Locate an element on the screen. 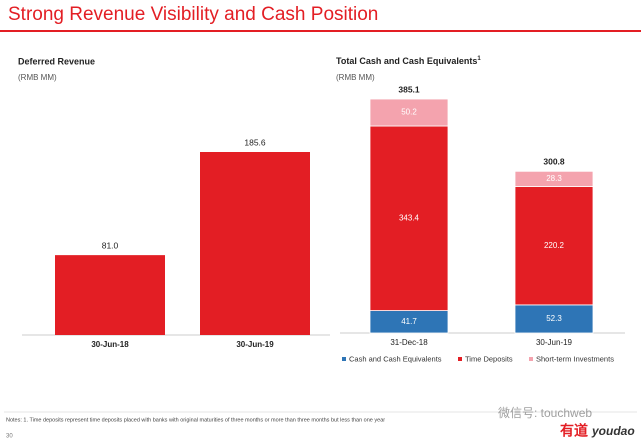 The width and height of the screenshot is (641, 445). segment-label: 52.3 is located at coordinates (554, 318).